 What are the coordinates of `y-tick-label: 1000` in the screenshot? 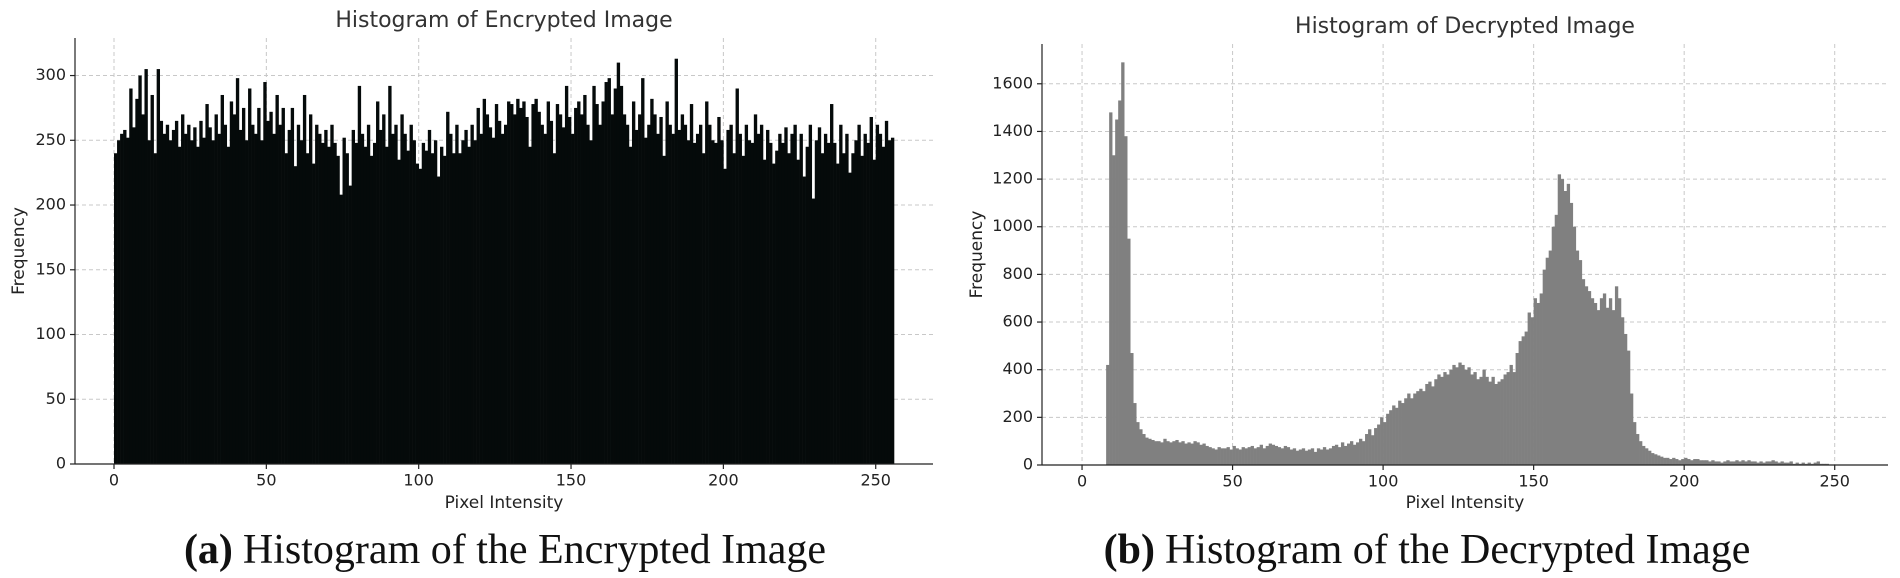 It's located at (1012, 225).